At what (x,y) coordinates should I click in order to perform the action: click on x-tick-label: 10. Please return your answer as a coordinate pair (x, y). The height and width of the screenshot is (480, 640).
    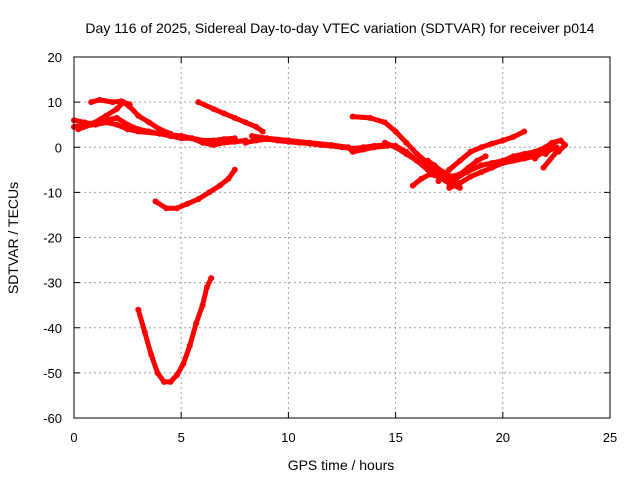
    Looking at the image, I should click on (288, 437).